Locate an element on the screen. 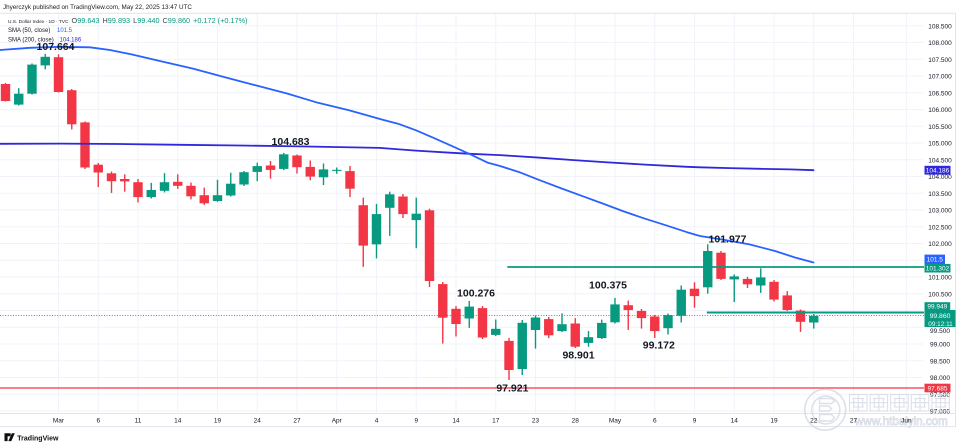  svg-text: TradingView is located at coordinates (38, 438).